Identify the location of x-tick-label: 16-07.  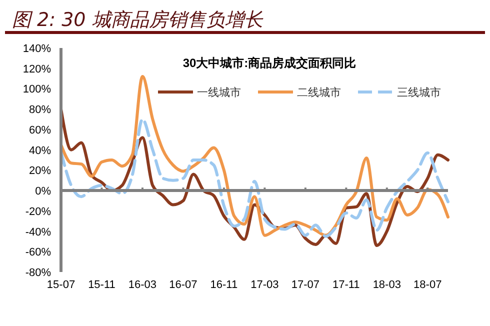
(183, 285).